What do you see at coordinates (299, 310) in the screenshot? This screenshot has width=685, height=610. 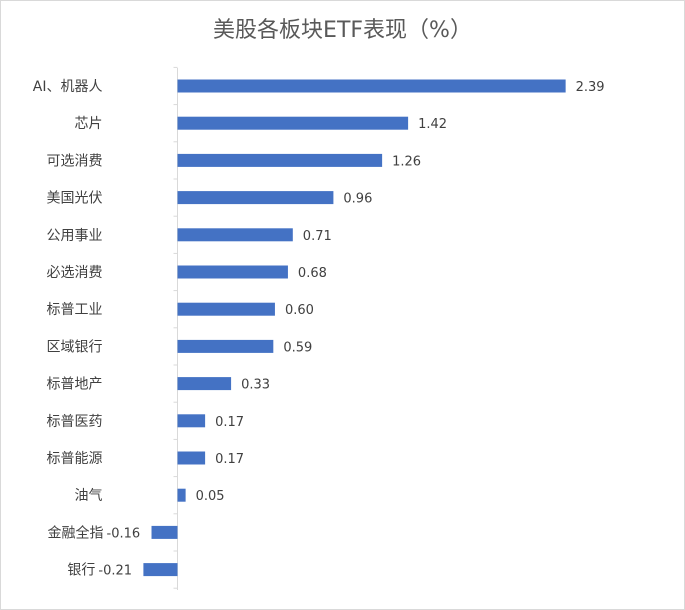 I see `value-label: 0.60` at bounding box center [299, 310].